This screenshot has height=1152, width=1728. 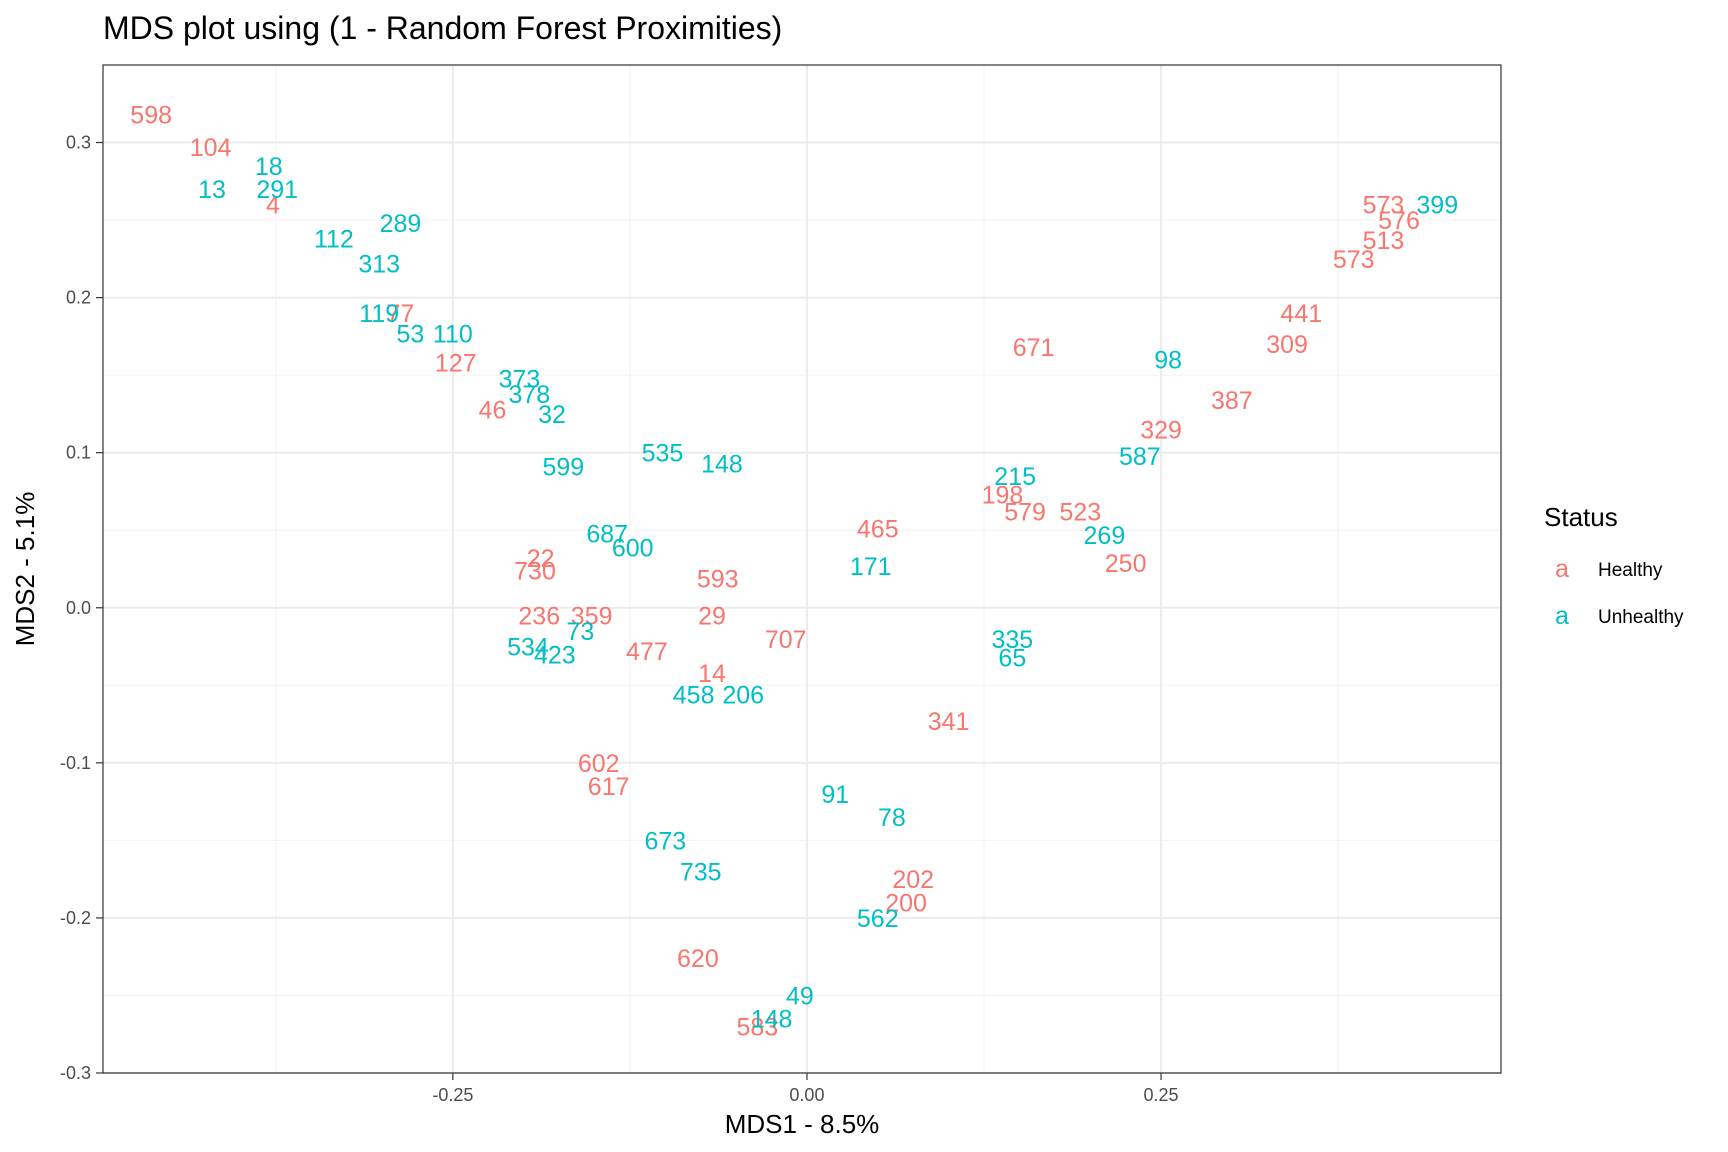 I want to click on data-point-label: 335, so click(x=1012, y=640).